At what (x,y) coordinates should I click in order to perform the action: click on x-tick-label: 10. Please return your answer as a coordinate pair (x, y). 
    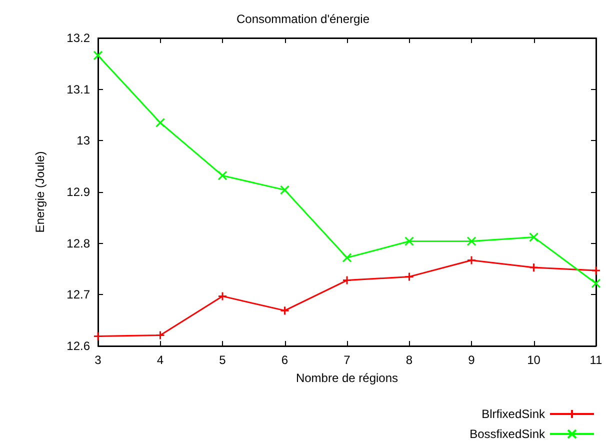
    Looking at the image, I should click on (534, 360).